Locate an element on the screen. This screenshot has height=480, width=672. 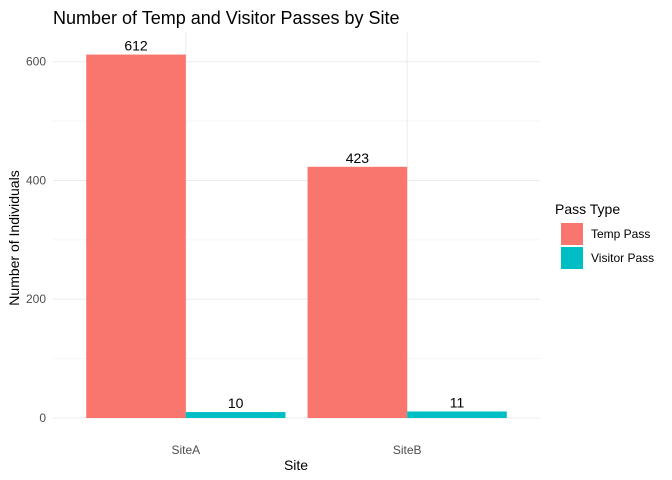
bar-value-label: 11 is located at coordinates (457, 402).